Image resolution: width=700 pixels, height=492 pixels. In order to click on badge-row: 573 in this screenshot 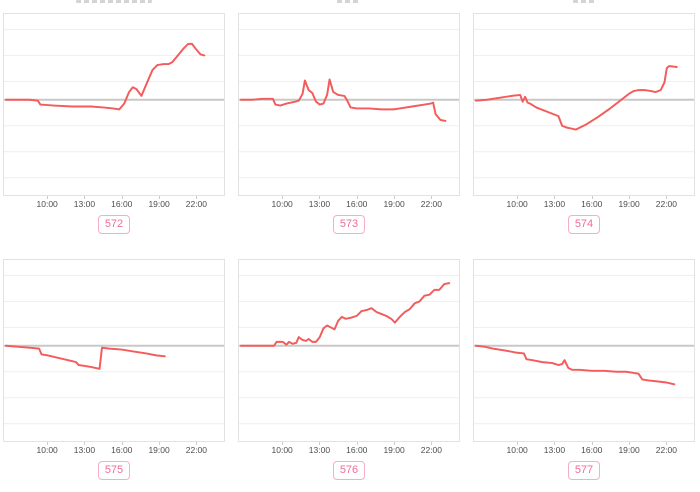, I will do `click(349, 227)`.